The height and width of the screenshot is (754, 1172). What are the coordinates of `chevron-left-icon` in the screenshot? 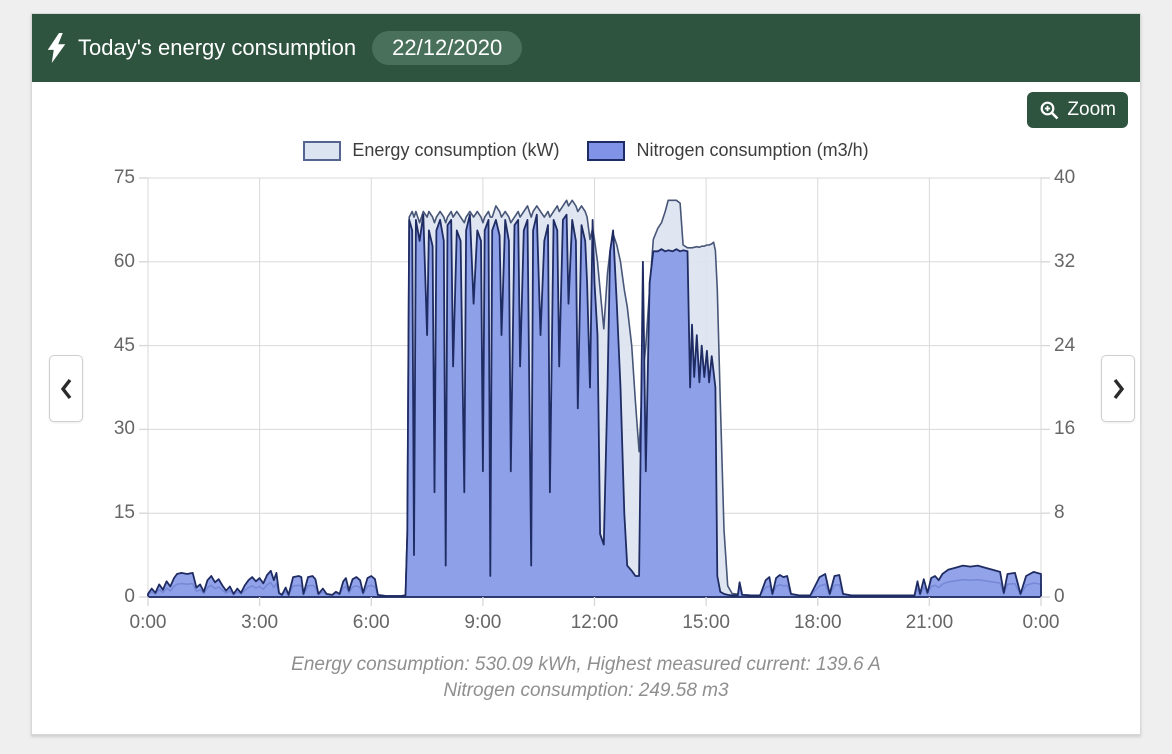 It's located at (66, 389).